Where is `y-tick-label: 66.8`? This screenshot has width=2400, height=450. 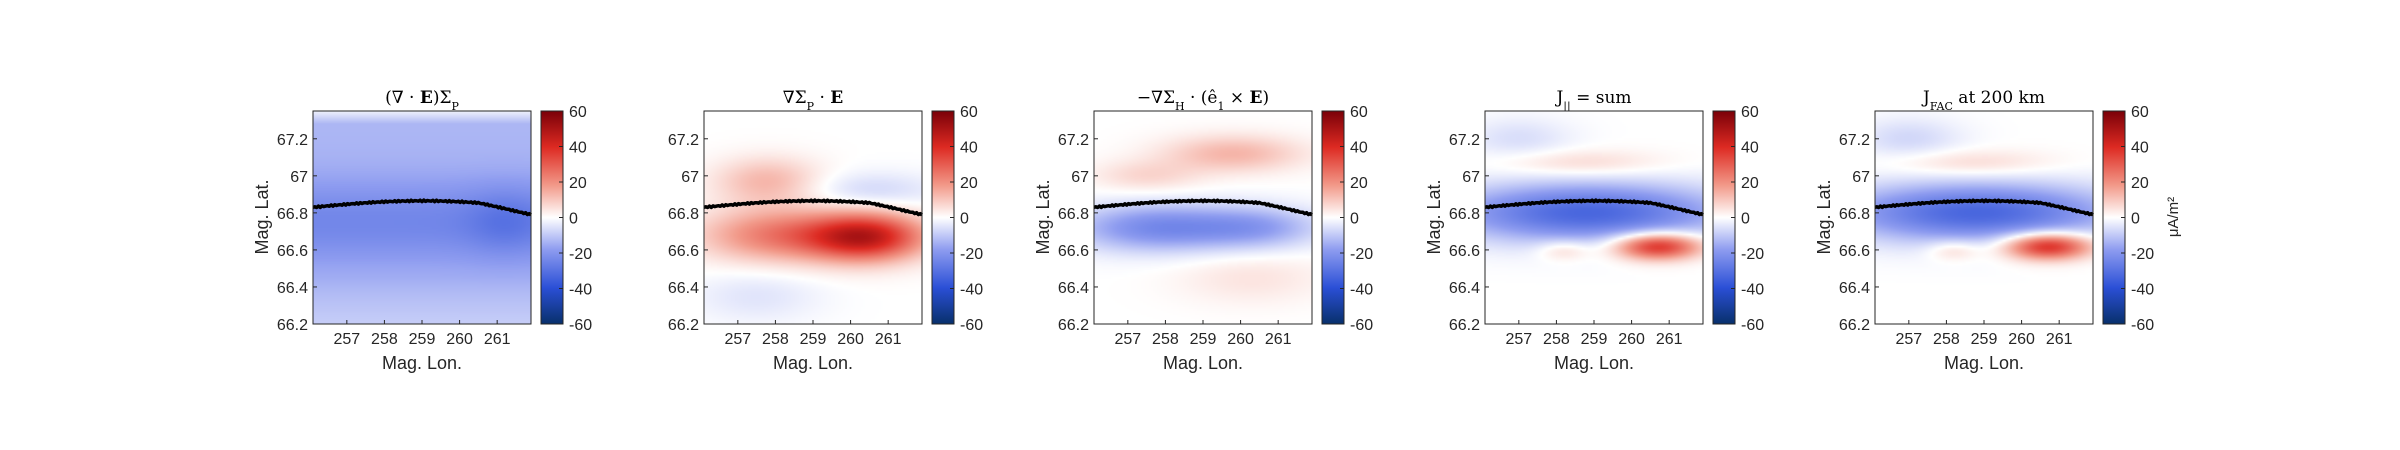 y-tick-label: 66.8 is located at coordinates (292, 214).